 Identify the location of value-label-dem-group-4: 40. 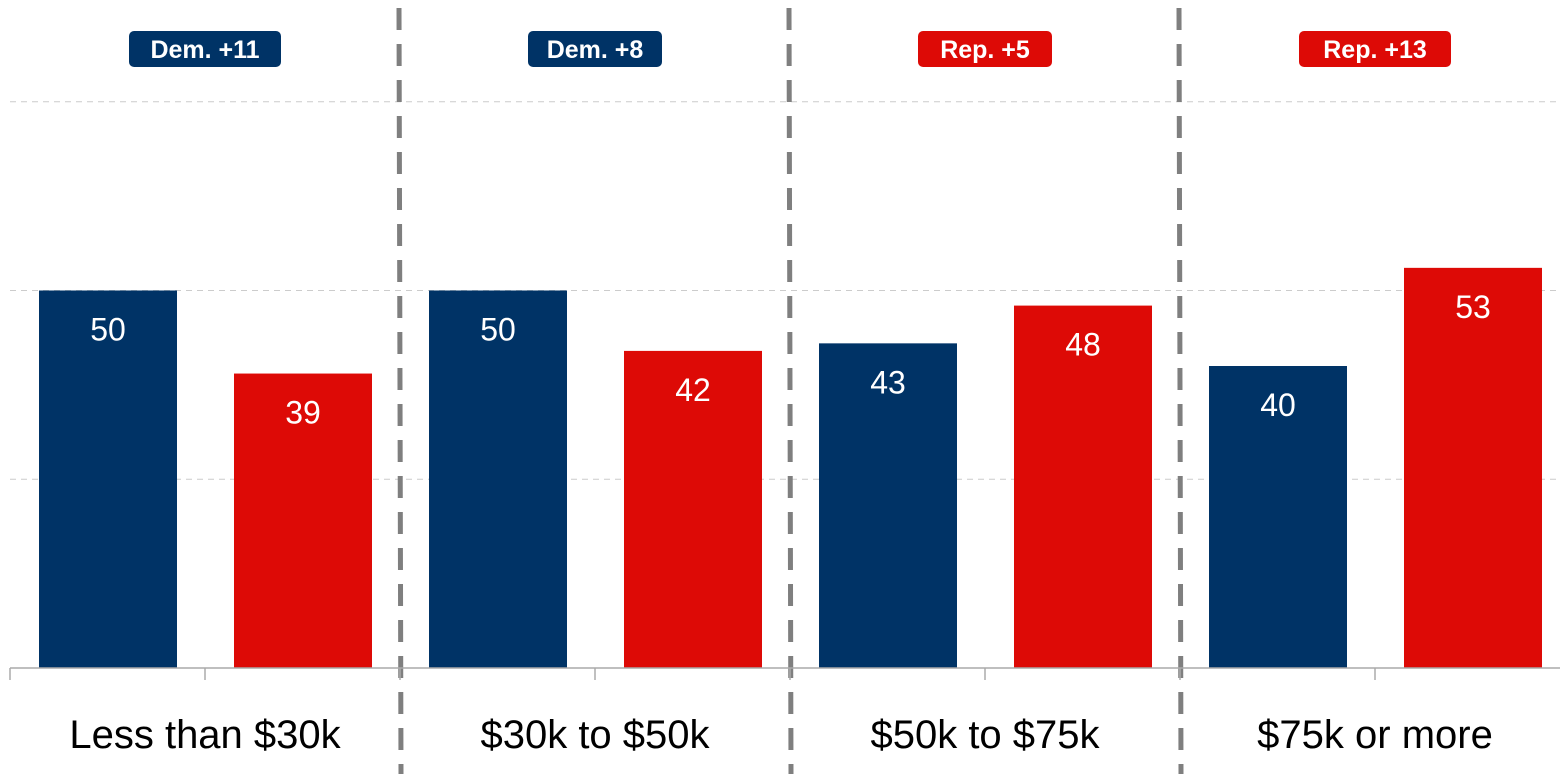
(1278, 405).